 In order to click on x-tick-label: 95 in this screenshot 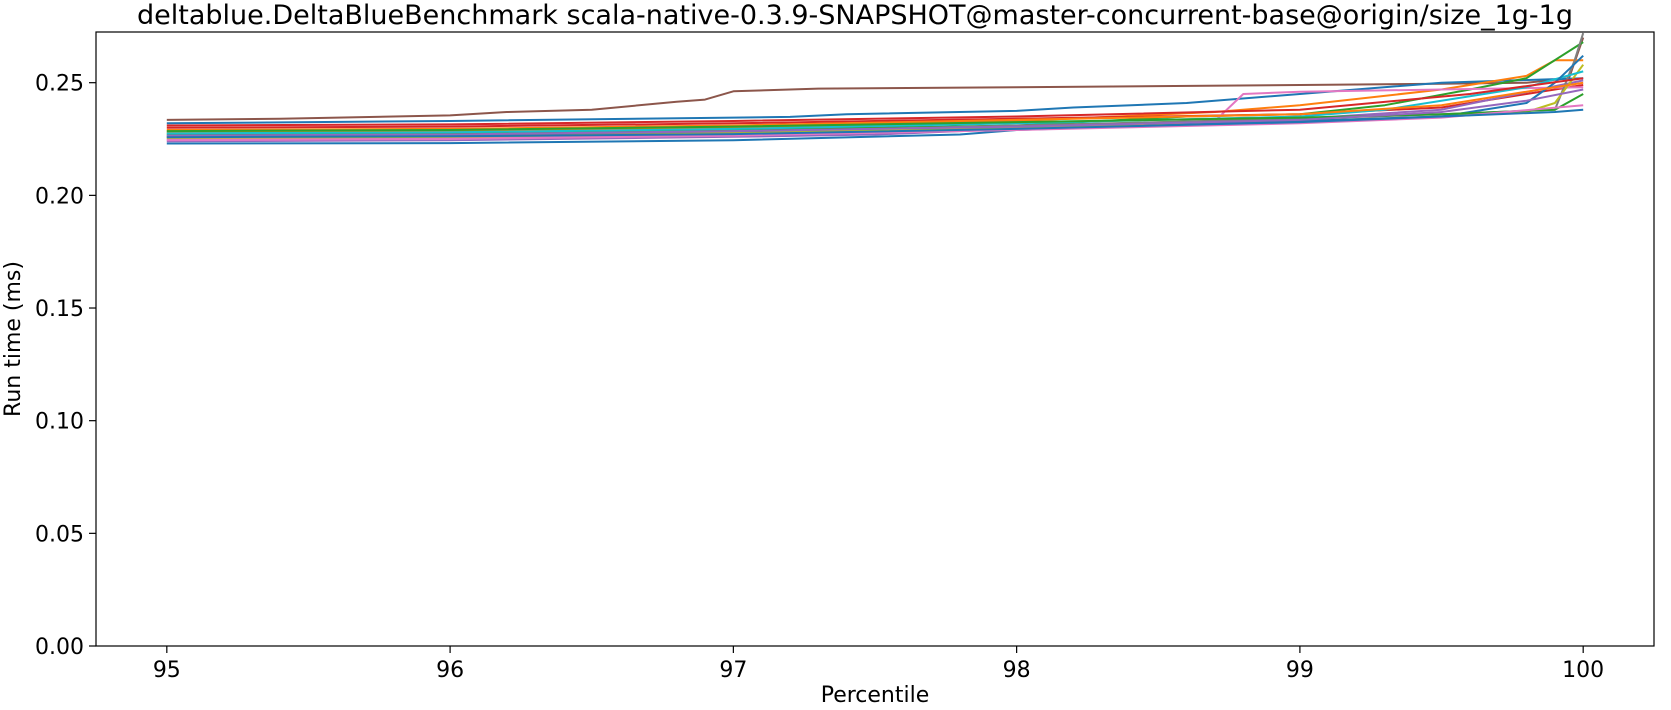, I will do `click(167, 670)`.